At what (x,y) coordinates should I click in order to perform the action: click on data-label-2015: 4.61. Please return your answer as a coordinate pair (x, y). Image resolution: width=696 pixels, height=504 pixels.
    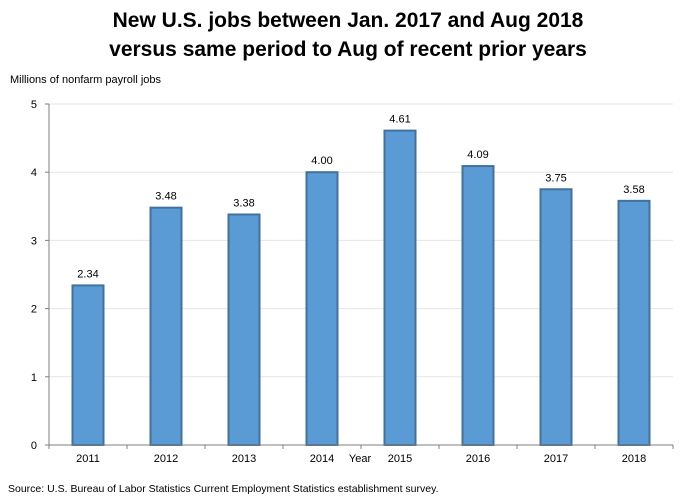
    Looking at the image, I should click on (399, 120).